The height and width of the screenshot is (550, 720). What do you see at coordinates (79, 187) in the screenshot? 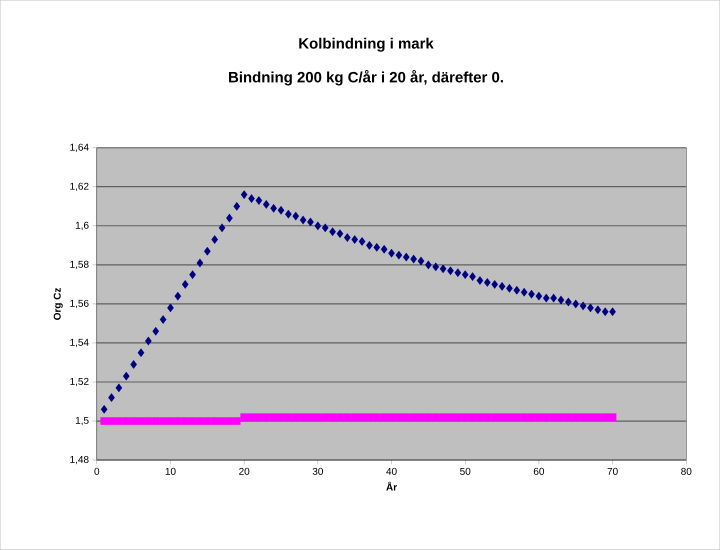
I see `y-tick-label: 1,62` at bounding box center [79, 187].